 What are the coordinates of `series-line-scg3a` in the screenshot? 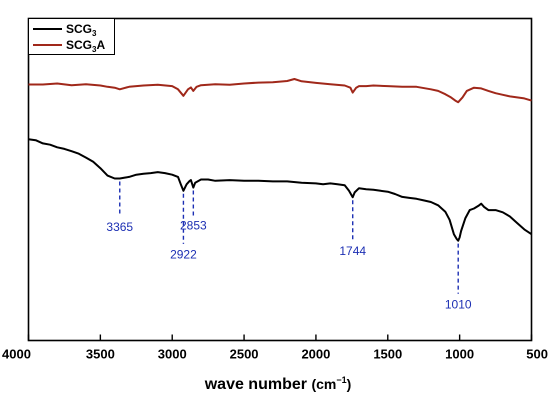 It's located at (280, 91).